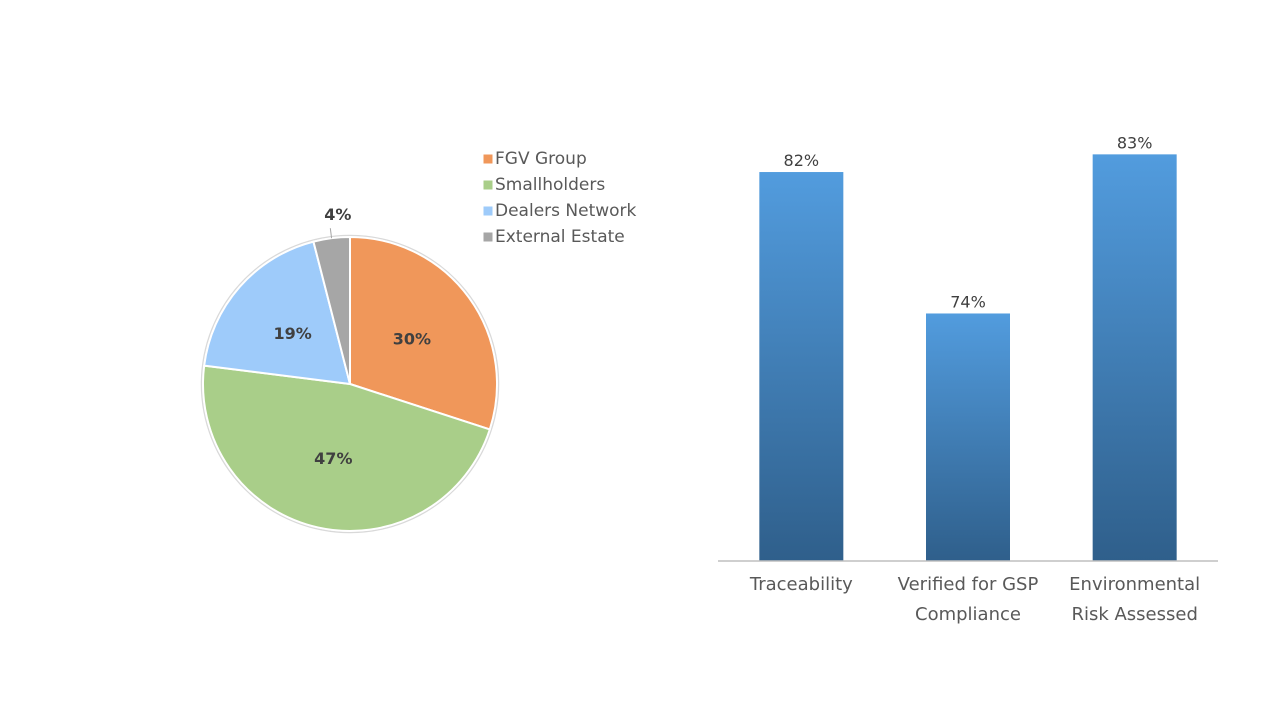  I want to click on tick-label-verified-for-gsp-compliance: Verified for GSP Compliance, so click(968, 599).